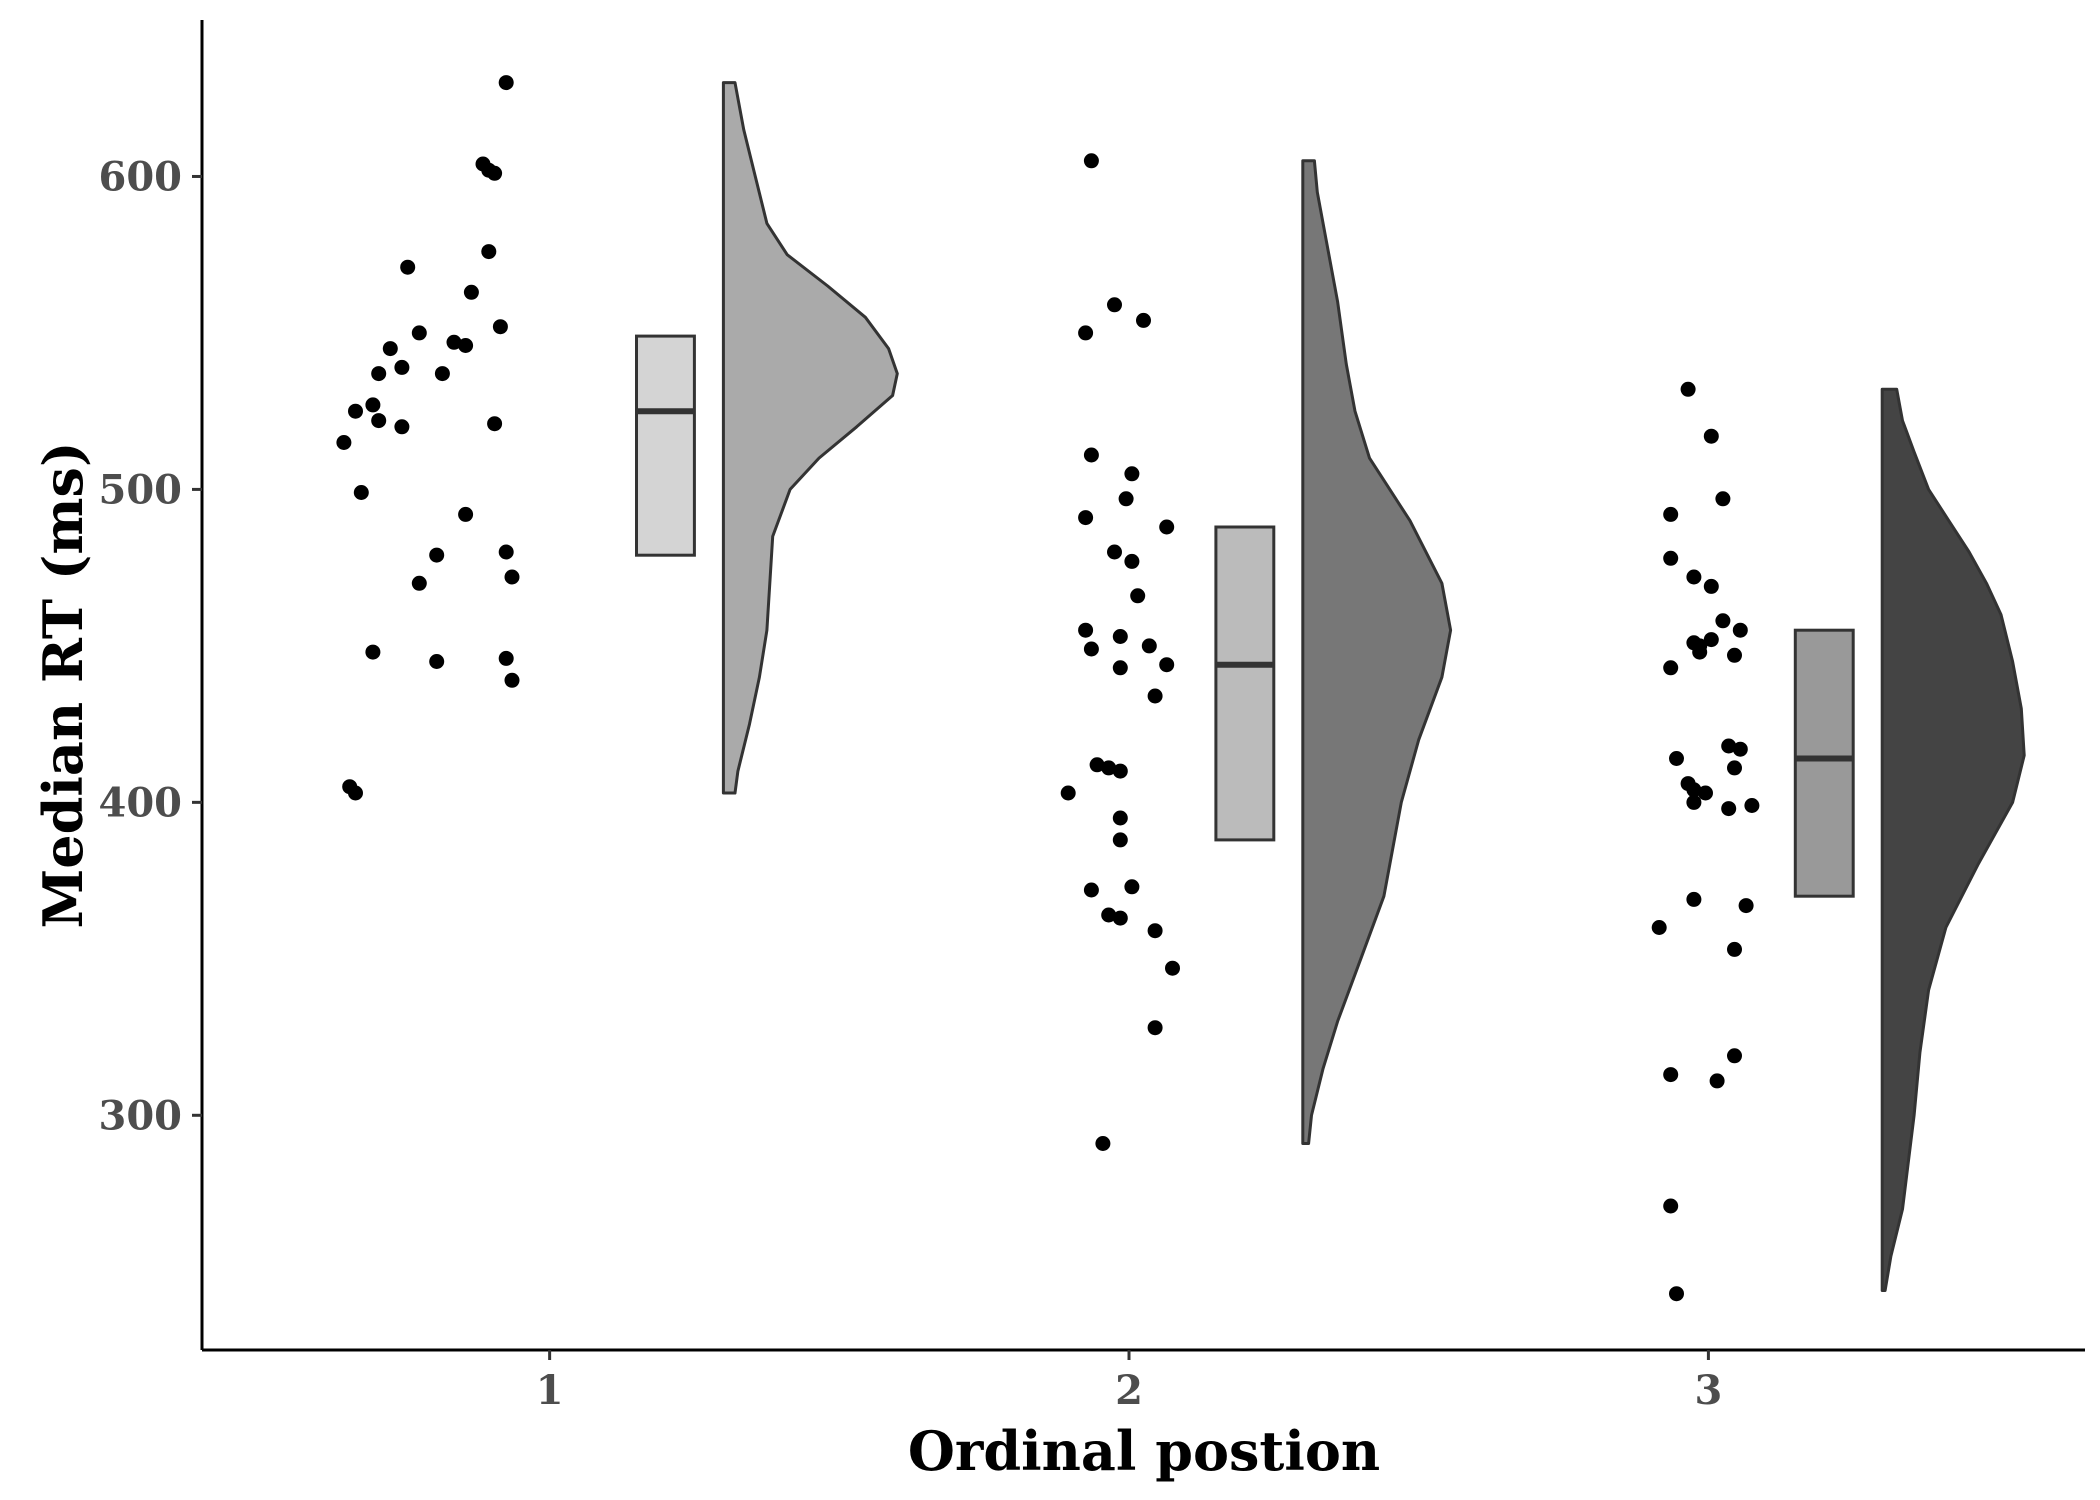 The width and height of the screenshot is (2100, 1500). I want to click on x-tick-label-2: 2, so click(1129, 1390).